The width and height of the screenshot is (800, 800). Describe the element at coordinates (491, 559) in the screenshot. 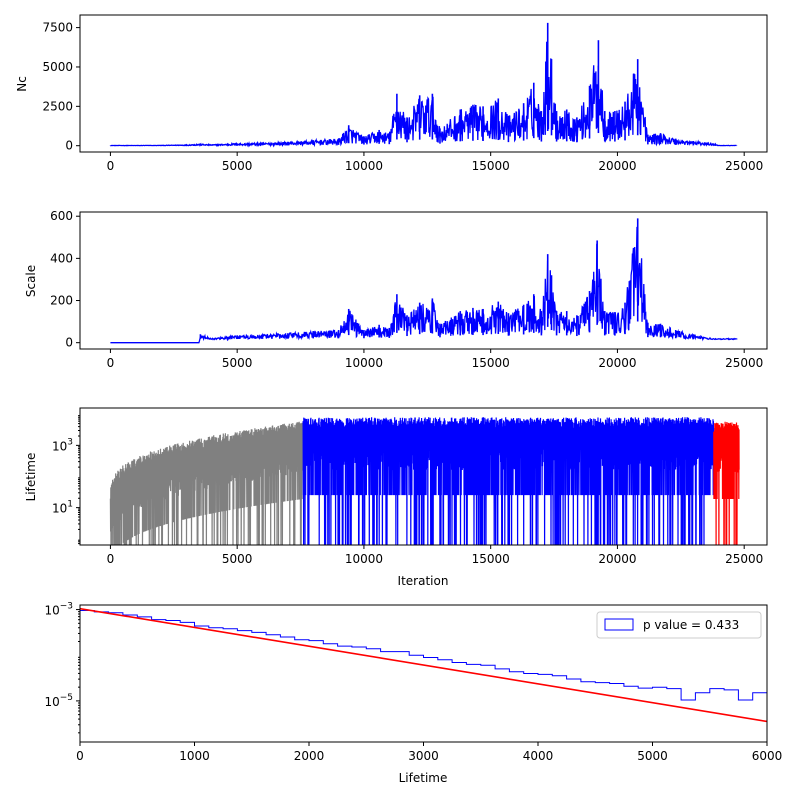

I see `panel2-xtick-label: 15000` at that location.